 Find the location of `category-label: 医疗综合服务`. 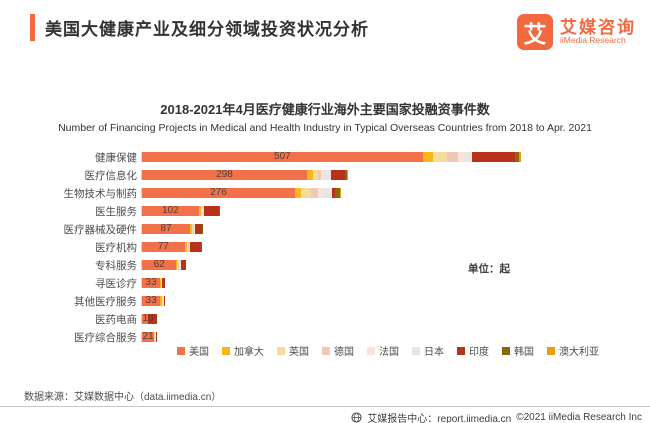

category-label: 医疗综合服务 is located at coordinates (105, 337).